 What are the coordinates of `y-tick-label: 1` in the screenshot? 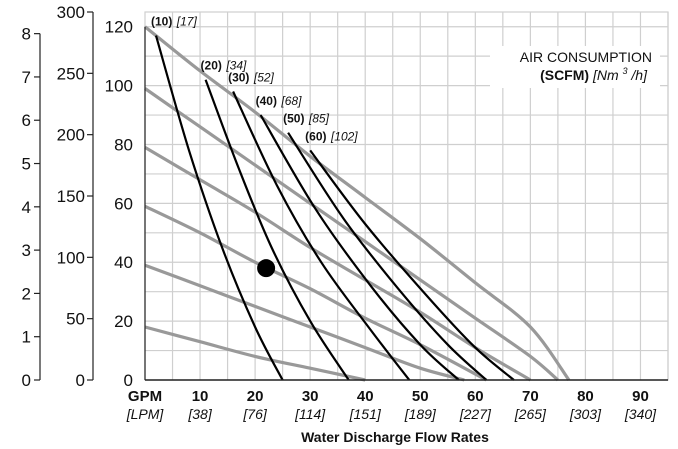 It's located at (26, 337).